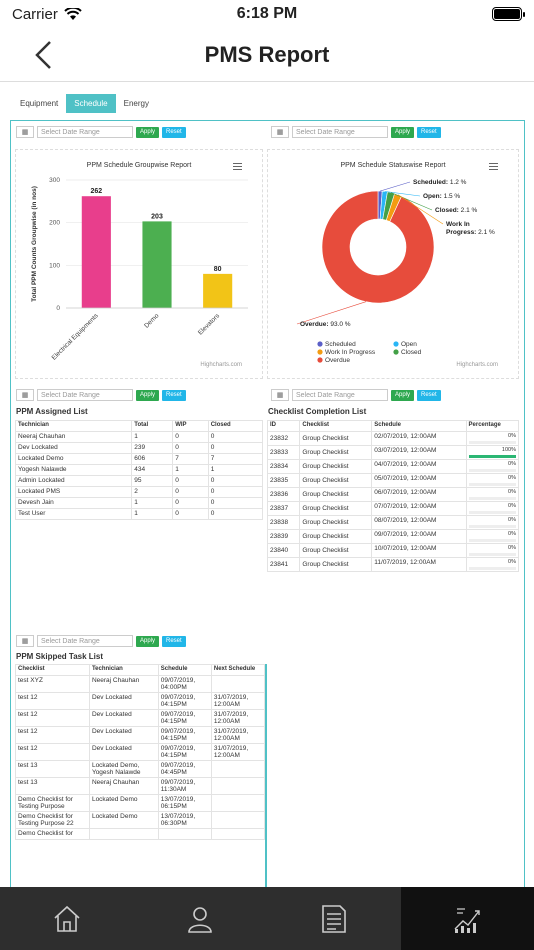 The height and width of the screenshot is (950, 534). Describe the element at coordinates (67, 918) in the screenshot. I see `tab-home` at that location.